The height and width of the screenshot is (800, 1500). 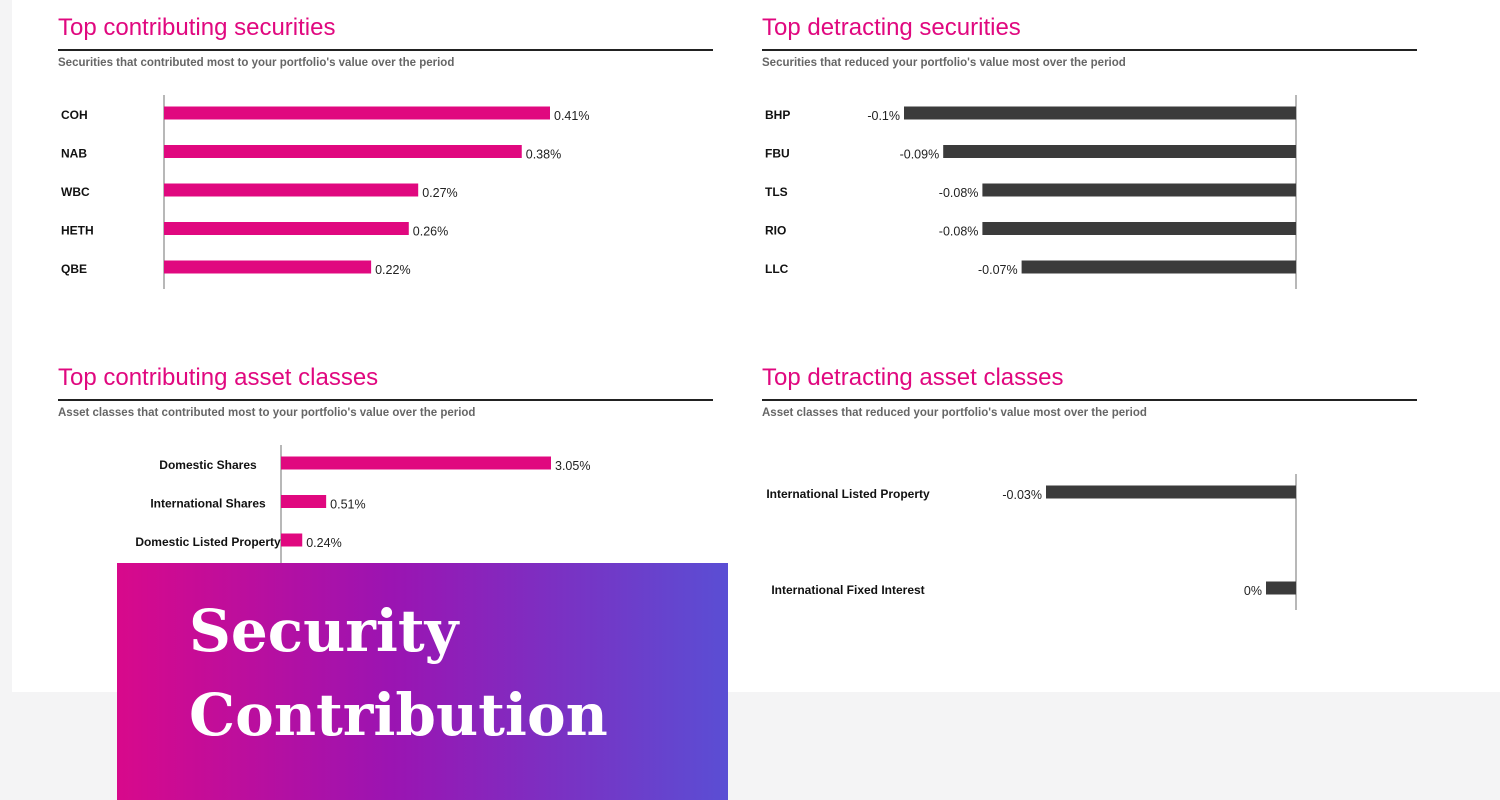 What do you see at coordinates (848, 494) in the screenshot?
I see `category-label: International Listed Property` at bounding box center [848, 494].